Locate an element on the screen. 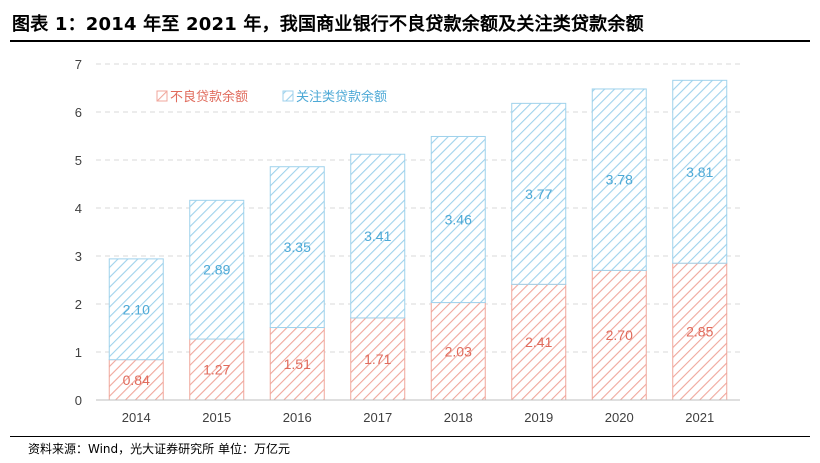 The height and width of the screenshot is (463, 820). x-tick-label: 2018 is located at coordinates (458, 417).